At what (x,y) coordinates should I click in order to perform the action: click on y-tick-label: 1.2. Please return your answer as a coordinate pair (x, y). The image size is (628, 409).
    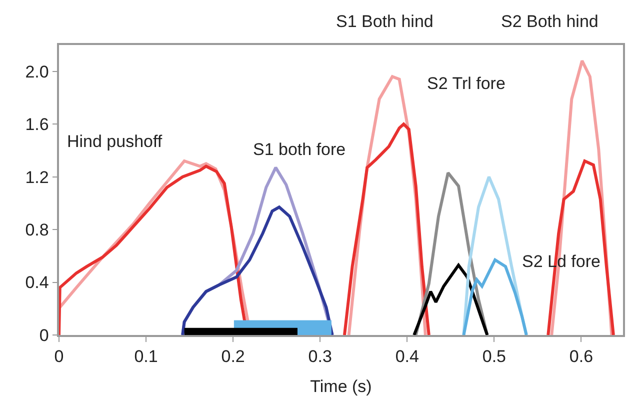
    Looking at the image, I should click on (37, 177).